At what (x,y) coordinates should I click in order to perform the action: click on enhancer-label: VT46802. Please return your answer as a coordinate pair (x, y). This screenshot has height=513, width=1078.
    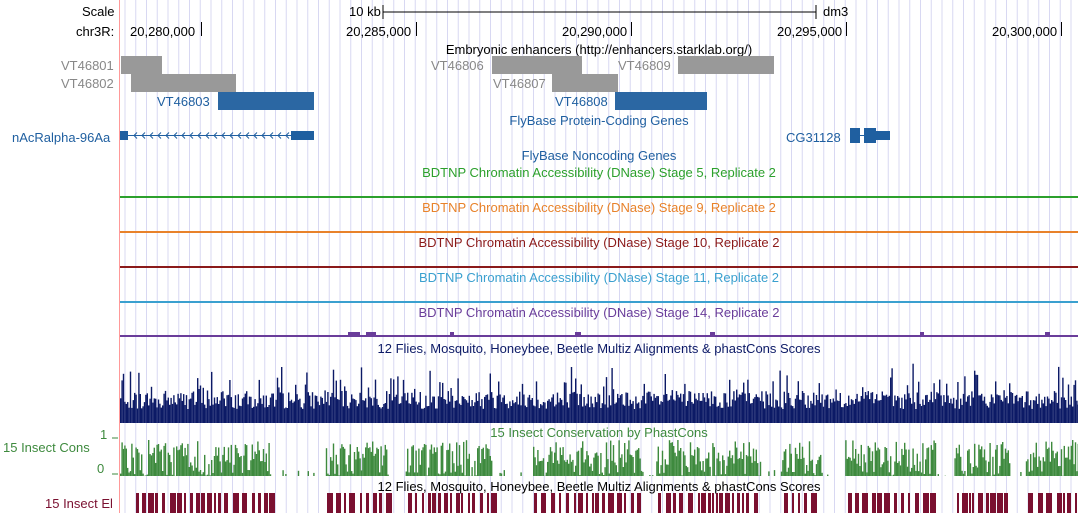
    Looking at the image, I should click on (87, 83).